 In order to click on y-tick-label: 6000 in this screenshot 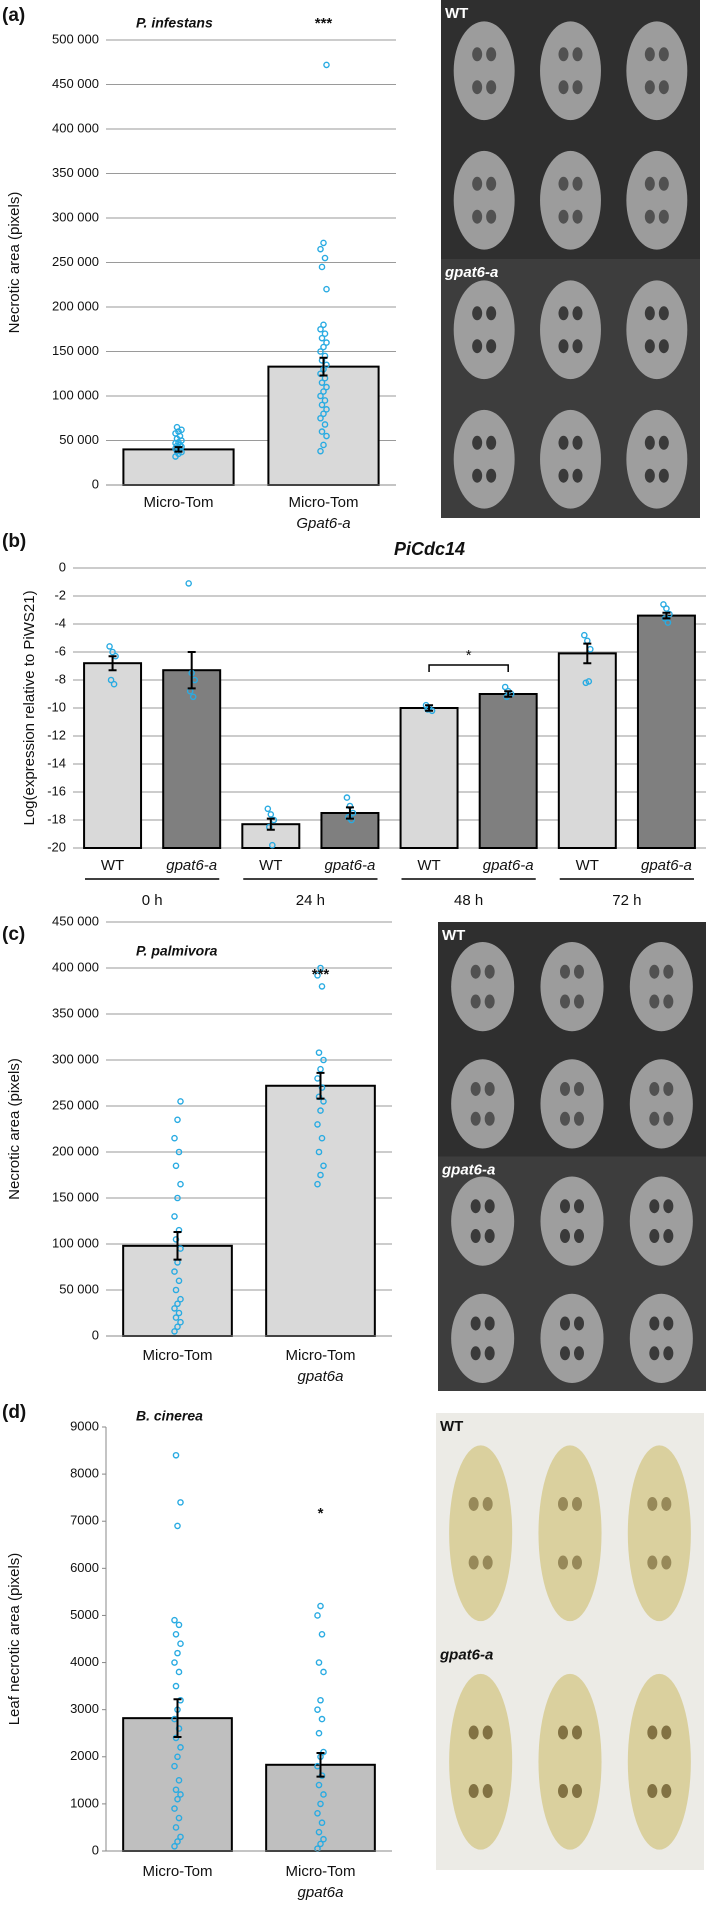, I will do `click(84, 1567)`.